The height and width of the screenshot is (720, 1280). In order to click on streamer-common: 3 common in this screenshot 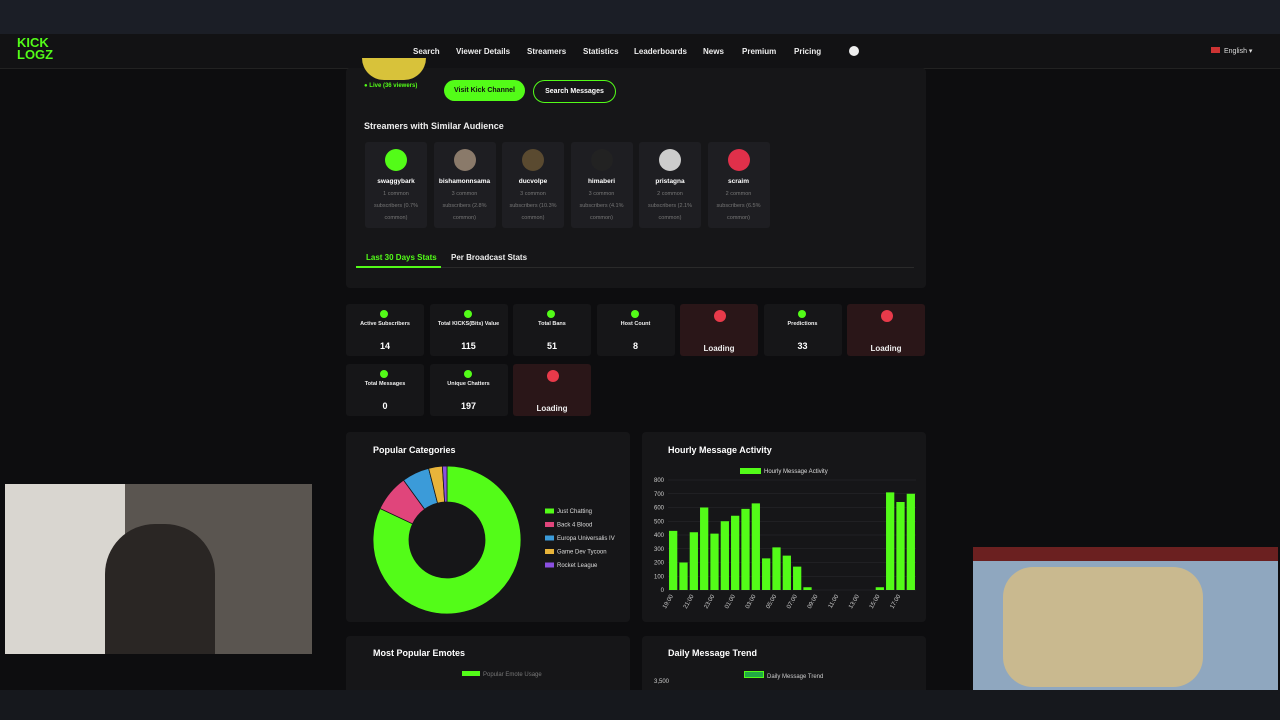, I will do `click(533, 194)`.